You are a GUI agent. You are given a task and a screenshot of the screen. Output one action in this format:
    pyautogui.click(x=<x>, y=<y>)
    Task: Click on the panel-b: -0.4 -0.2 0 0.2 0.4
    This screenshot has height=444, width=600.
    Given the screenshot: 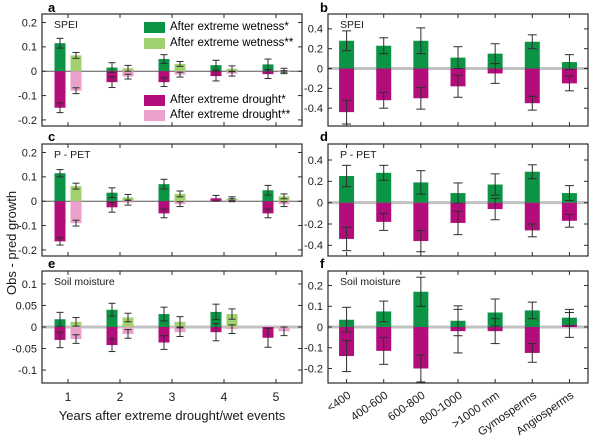 What is the action you would take?
    pyautogui.click(x=446, y=70)
    